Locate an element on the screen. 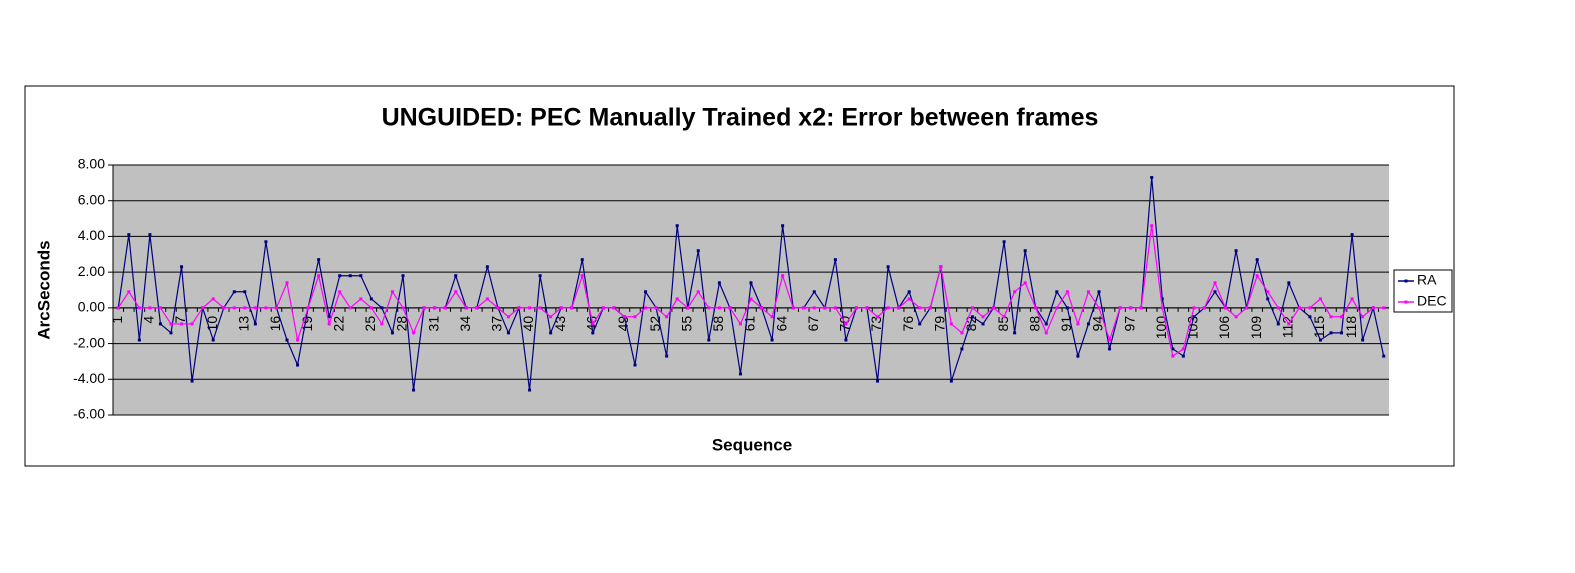 The height and width of the screenshot is (573, 1575). x-tick-label: 10 is located at coordinates (212, 324).